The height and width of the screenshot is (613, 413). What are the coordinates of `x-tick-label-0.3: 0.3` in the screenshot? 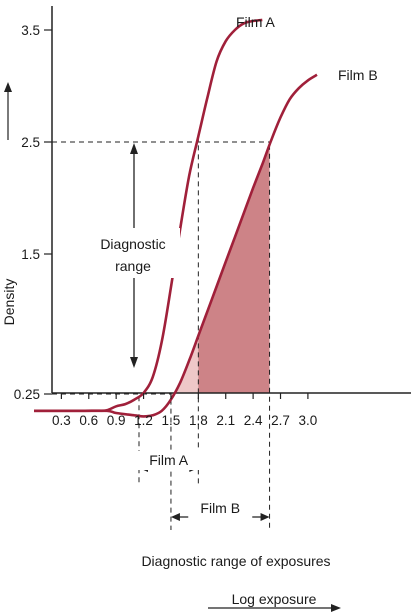 It's located at (61, 420).